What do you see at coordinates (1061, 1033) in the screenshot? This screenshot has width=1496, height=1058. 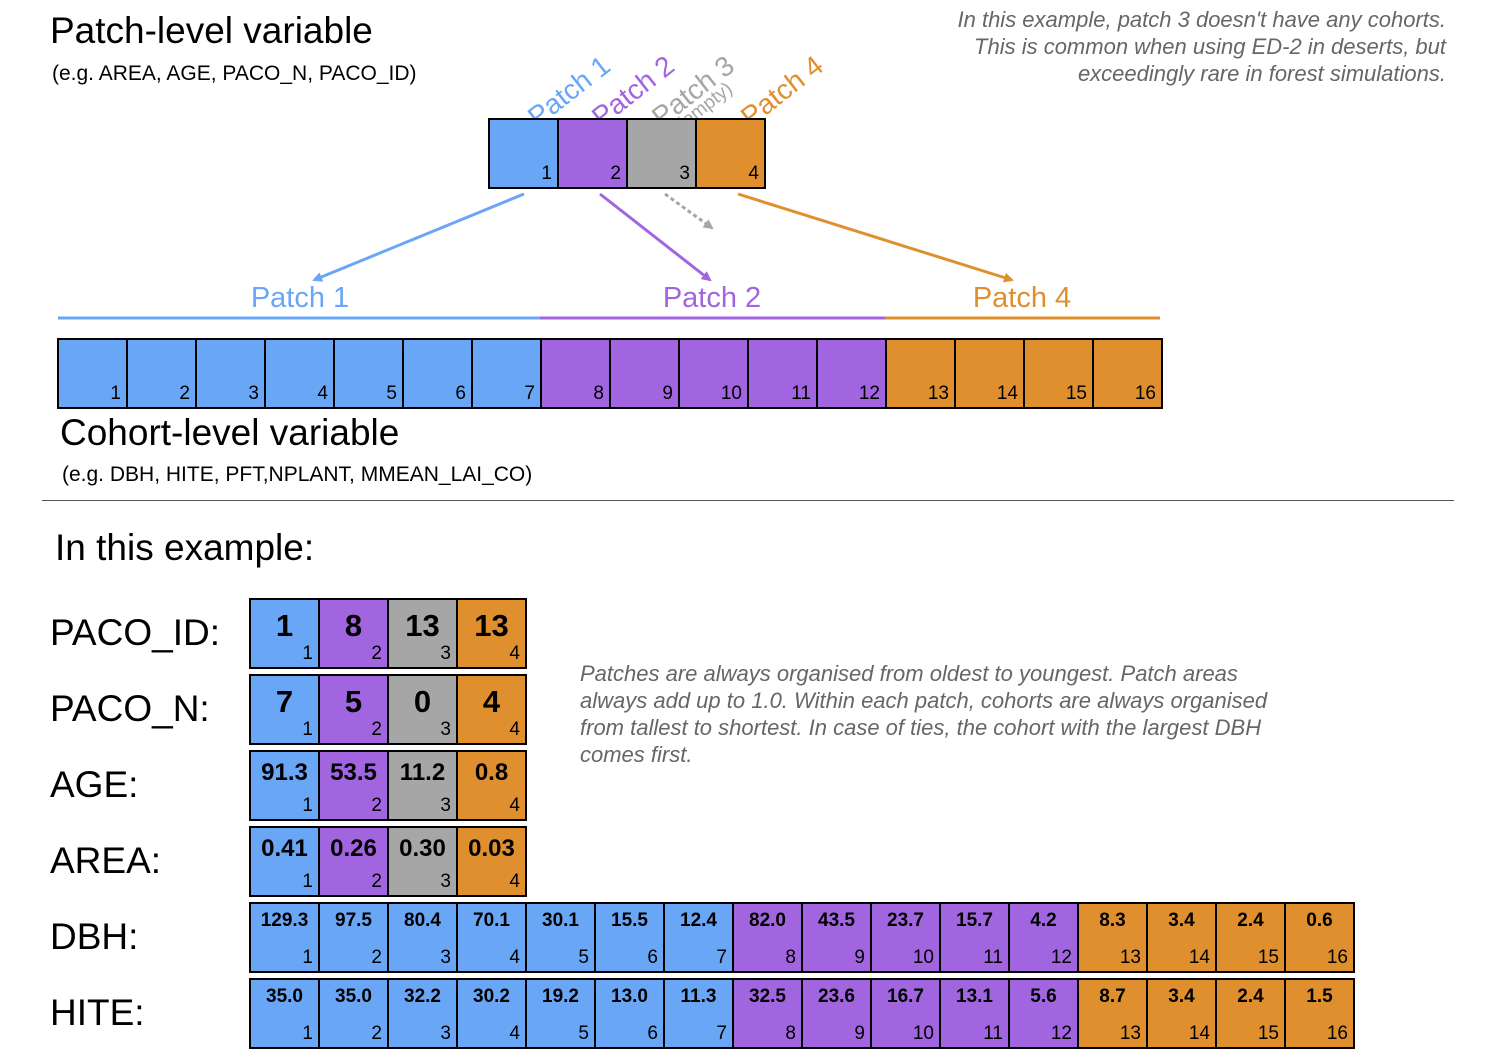 I see `index-label: 12` at bounding box center [1061, 1033].